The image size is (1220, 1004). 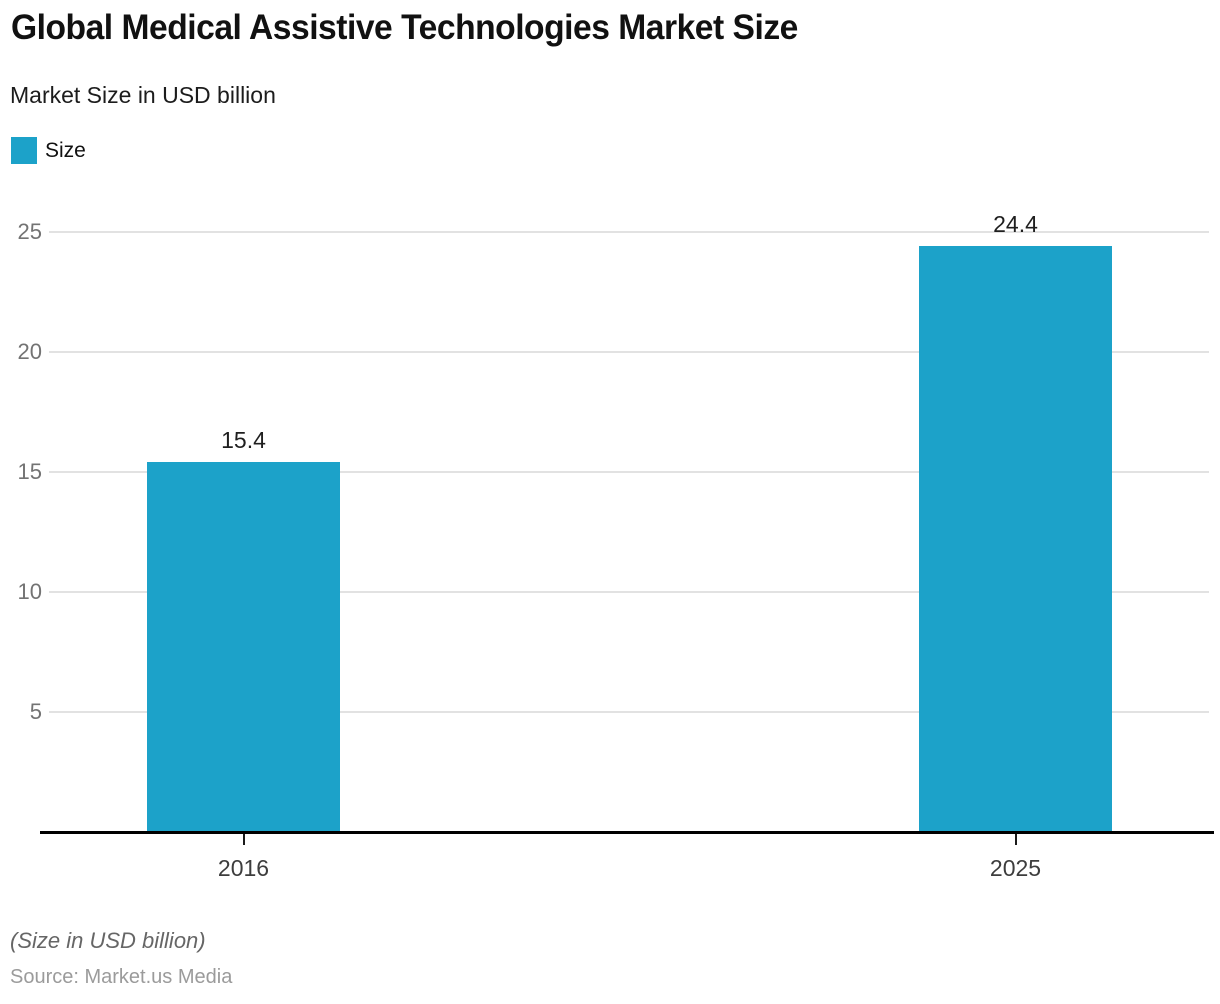 I want to click on x-axis-category-label: 2025, so click(x=1015, y=868).